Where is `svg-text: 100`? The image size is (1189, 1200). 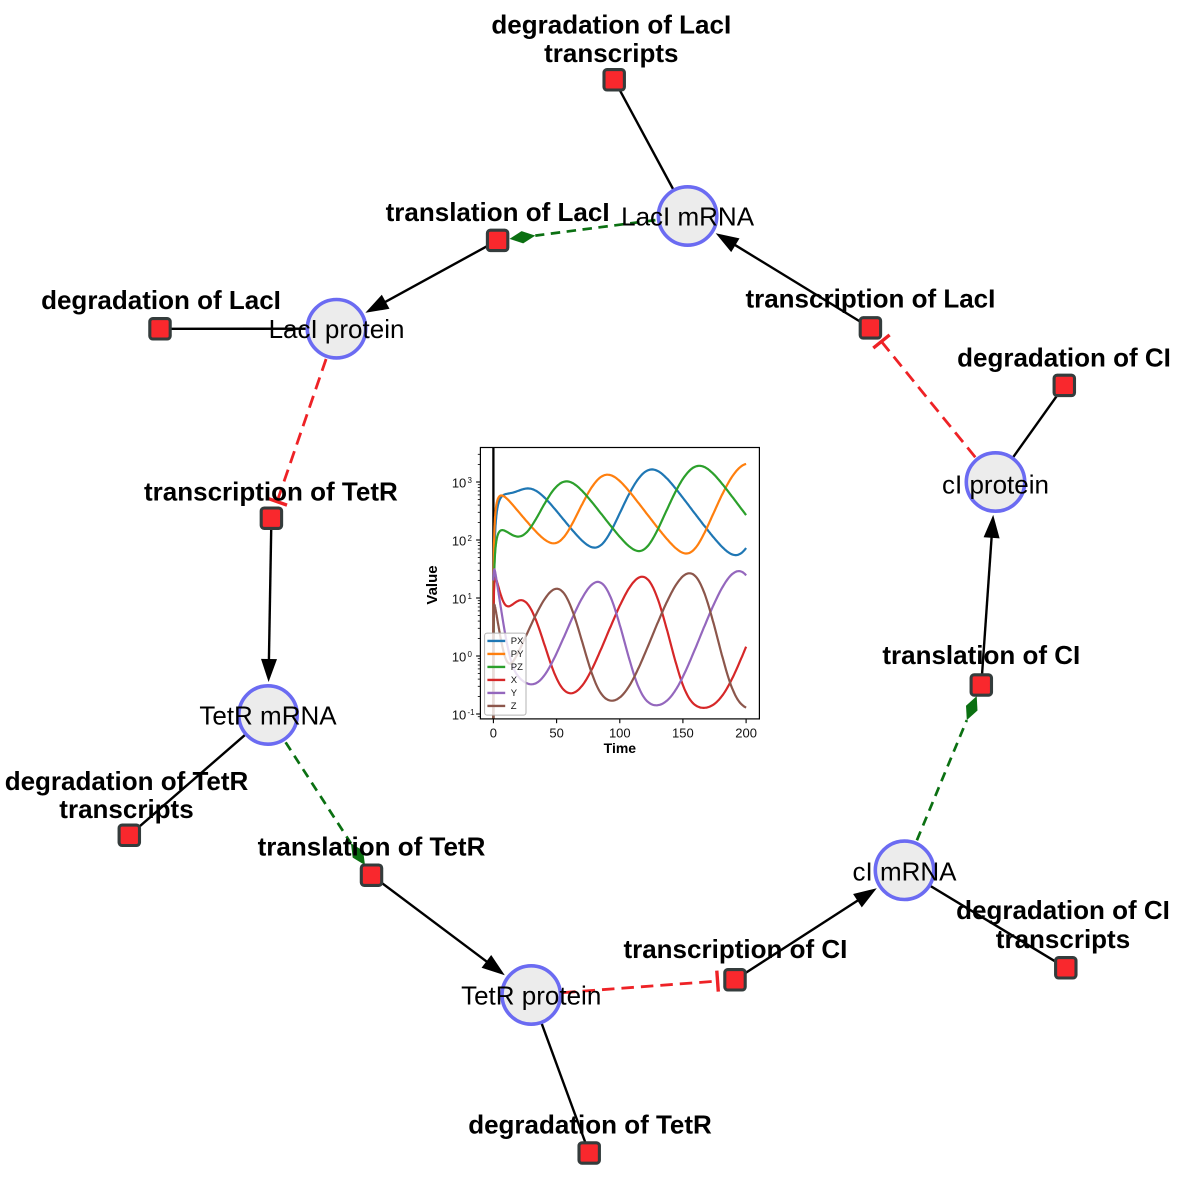 svg-text: 100 is located at coordinates (620, 732).